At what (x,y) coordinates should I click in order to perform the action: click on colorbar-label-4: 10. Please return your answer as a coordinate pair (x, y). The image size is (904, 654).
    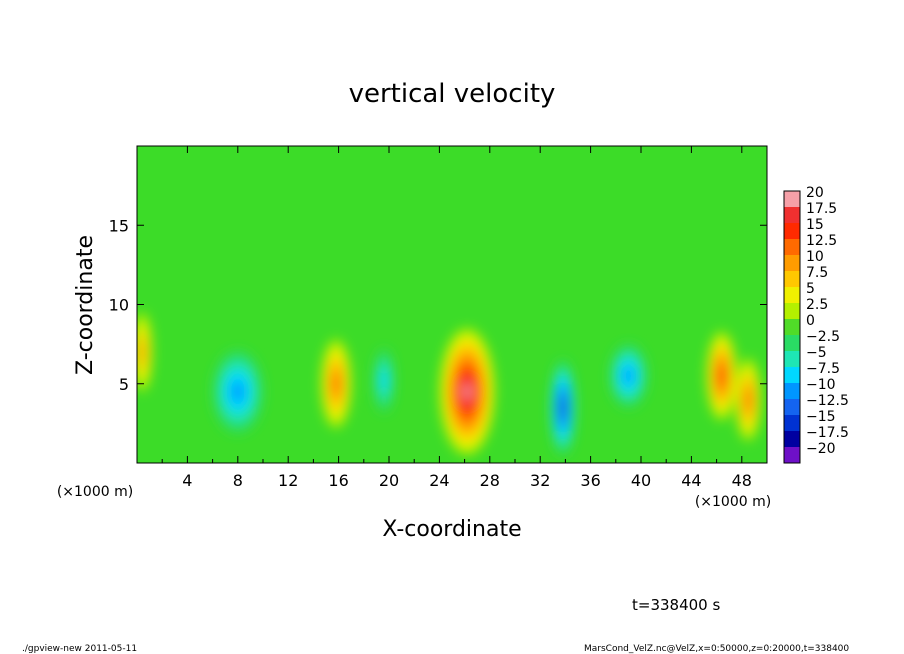
    Looking at the image, I should click on (815, 257).